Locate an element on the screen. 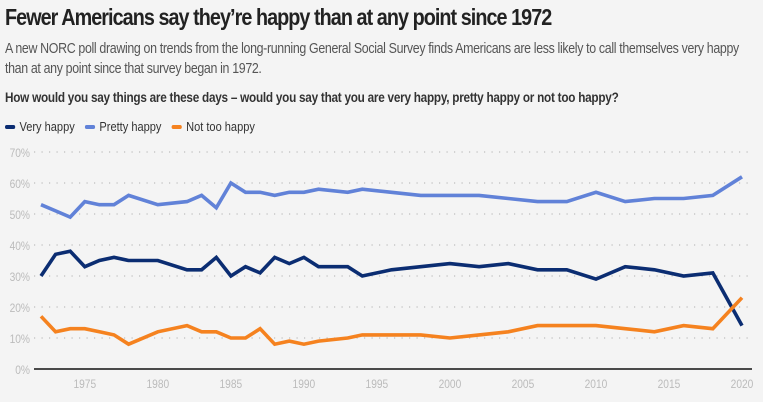 The width and height of the screenshot is (763, 402). x-tick-label: 1980 is located at coordinates (157, 384).